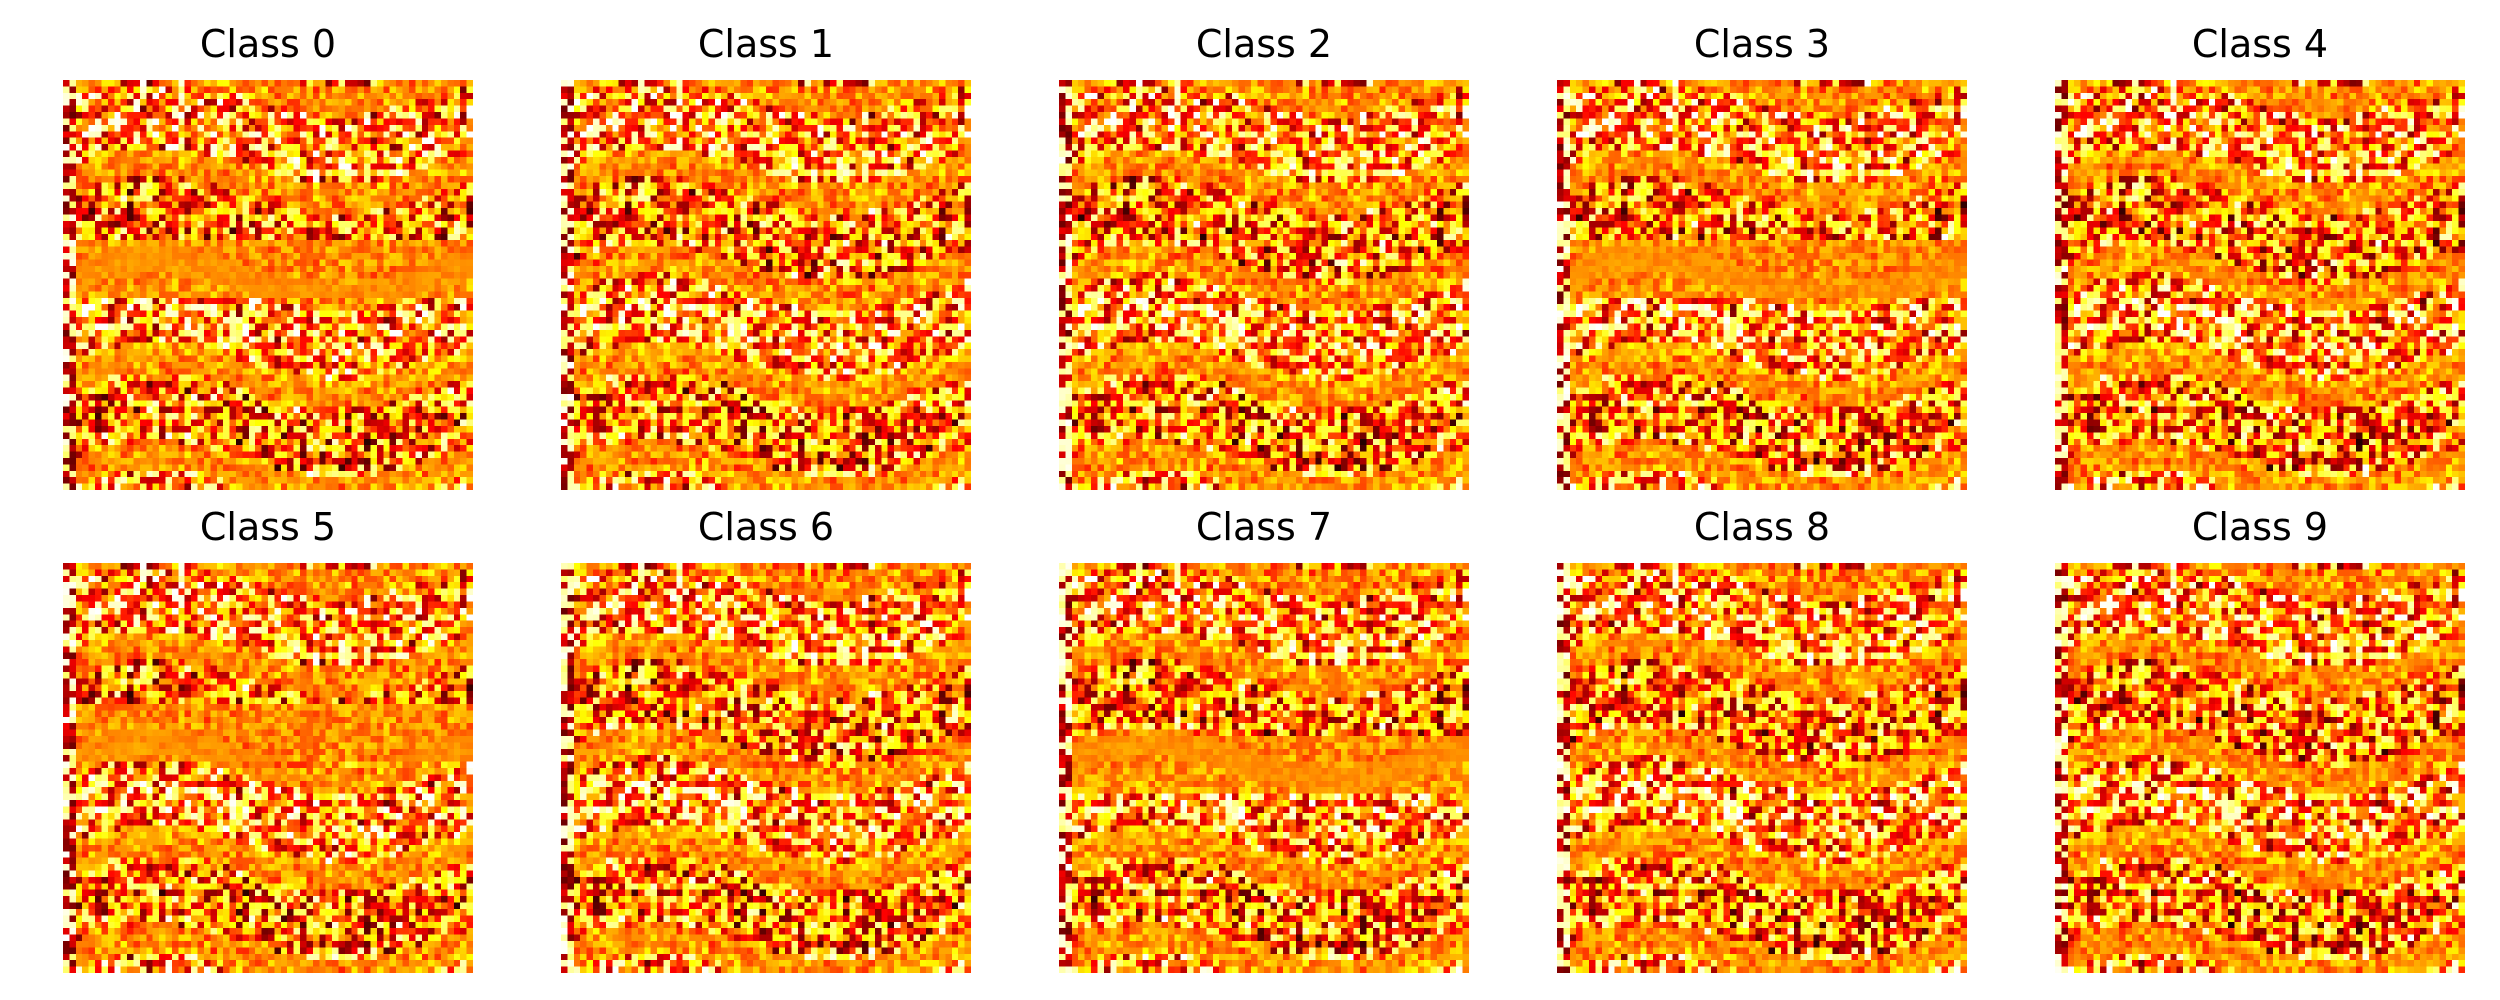 This screenshot has width=2500, height=1000. What do you see at coordinates (2260, 44) in the screenshot?
I see `panel-title-class-4: Class 4` at bounding box center [2260, 44].